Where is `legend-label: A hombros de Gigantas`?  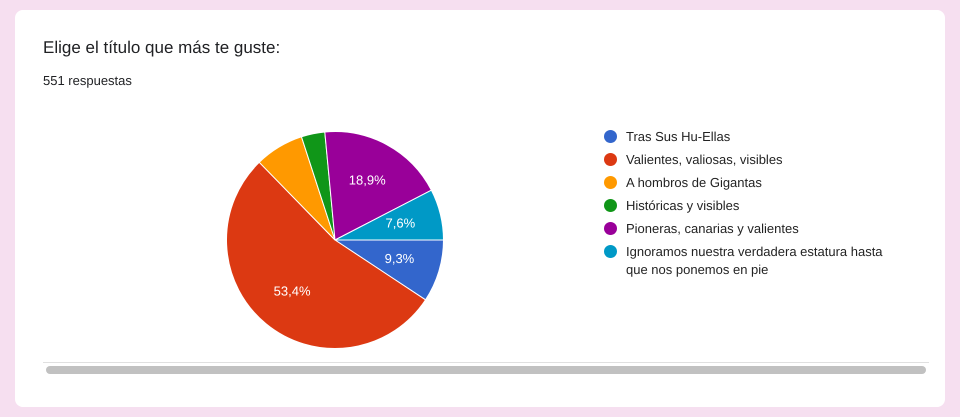
legend-label: A hombros de Gigantas is located at coordinates (694, 183).